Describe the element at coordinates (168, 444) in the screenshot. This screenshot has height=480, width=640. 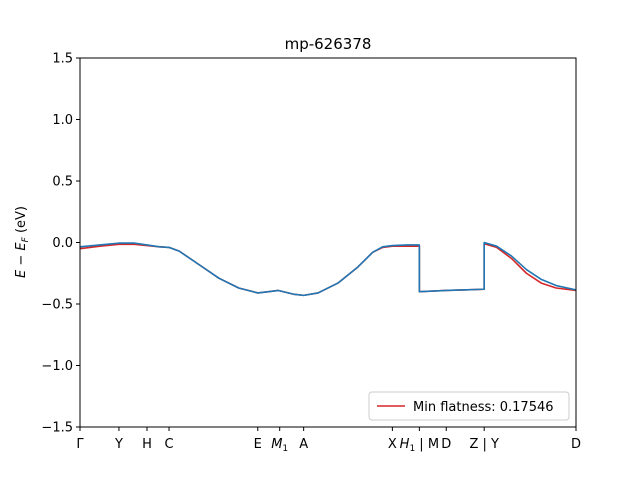
I see `x-tick-label: C` at that location.